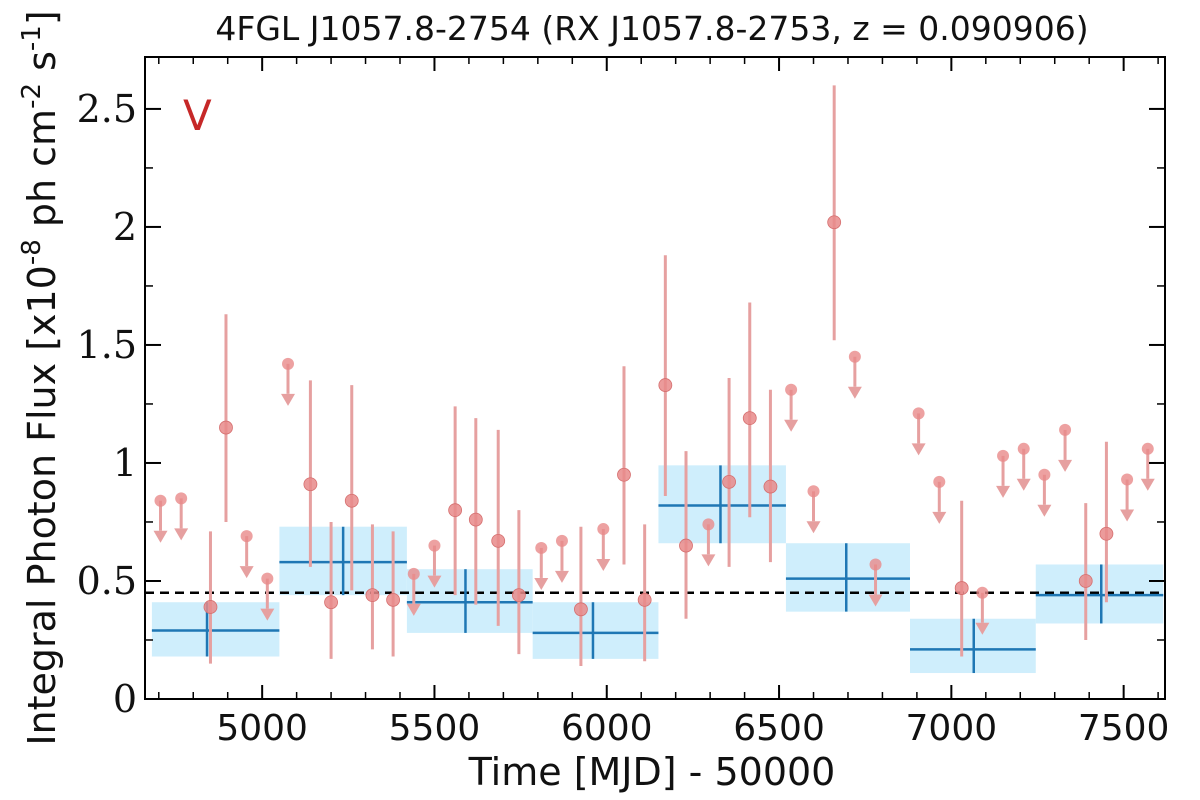 The width and height of the screenshot is (1200, 800). I want to click on x-tick-label: 7500, so click(1124, 728).